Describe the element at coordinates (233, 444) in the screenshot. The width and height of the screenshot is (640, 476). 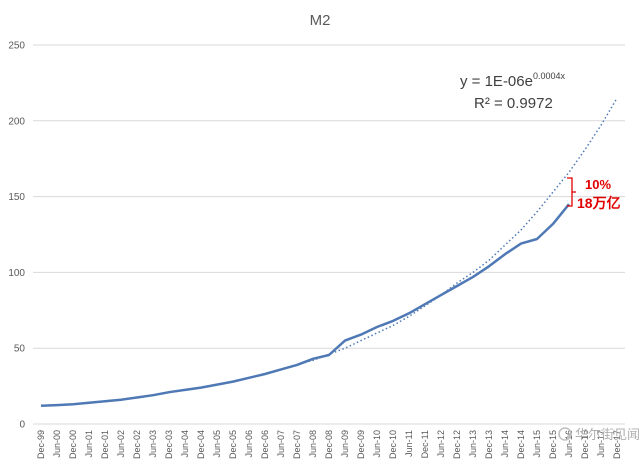
I see `x-tick-label: Dec-05` at that location.